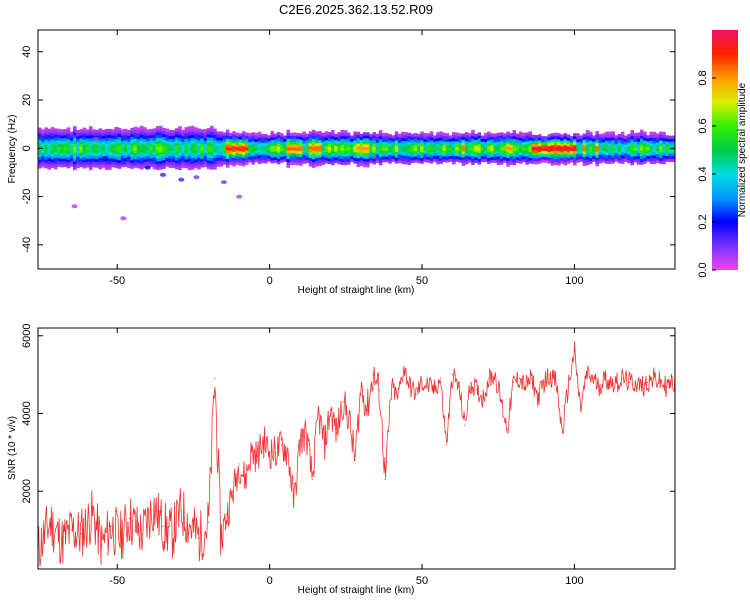 The image size is (750, 600). What do you see at coordinates (27, 413) in the screenshot?
I see `snr-ytick-label: 4000` at bounding box center [27, 413].